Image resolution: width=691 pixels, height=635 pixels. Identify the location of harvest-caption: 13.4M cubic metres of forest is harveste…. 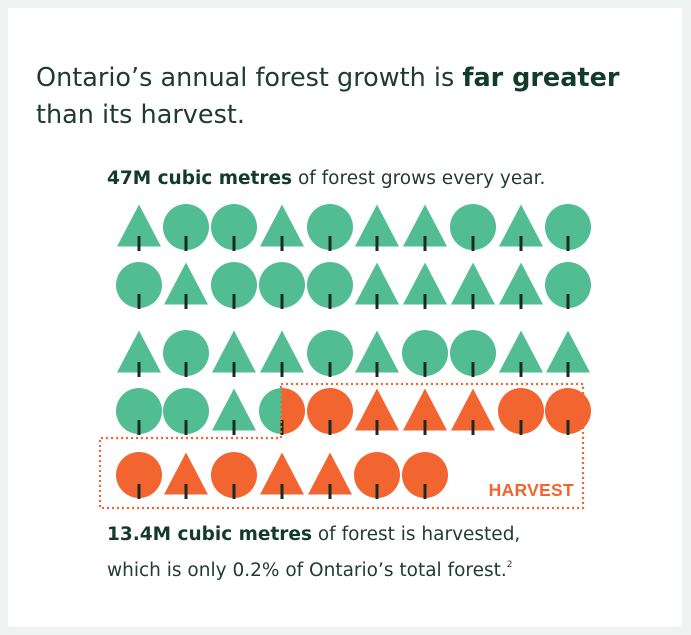
(313, 553).